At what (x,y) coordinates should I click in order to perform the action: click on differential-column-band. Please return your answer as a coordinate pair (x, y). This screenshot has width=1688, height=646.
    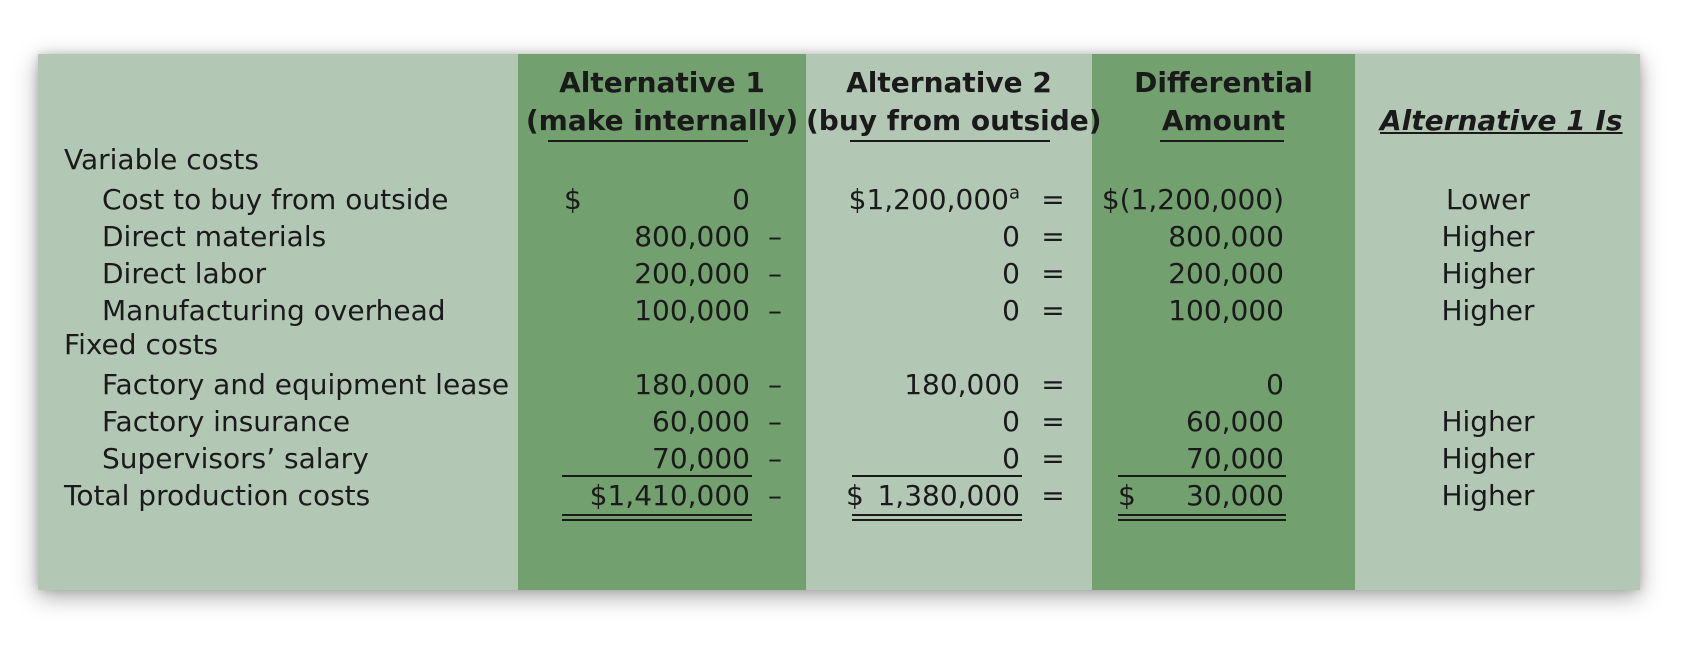
    Looking at the image, I should click on (1223, 322).